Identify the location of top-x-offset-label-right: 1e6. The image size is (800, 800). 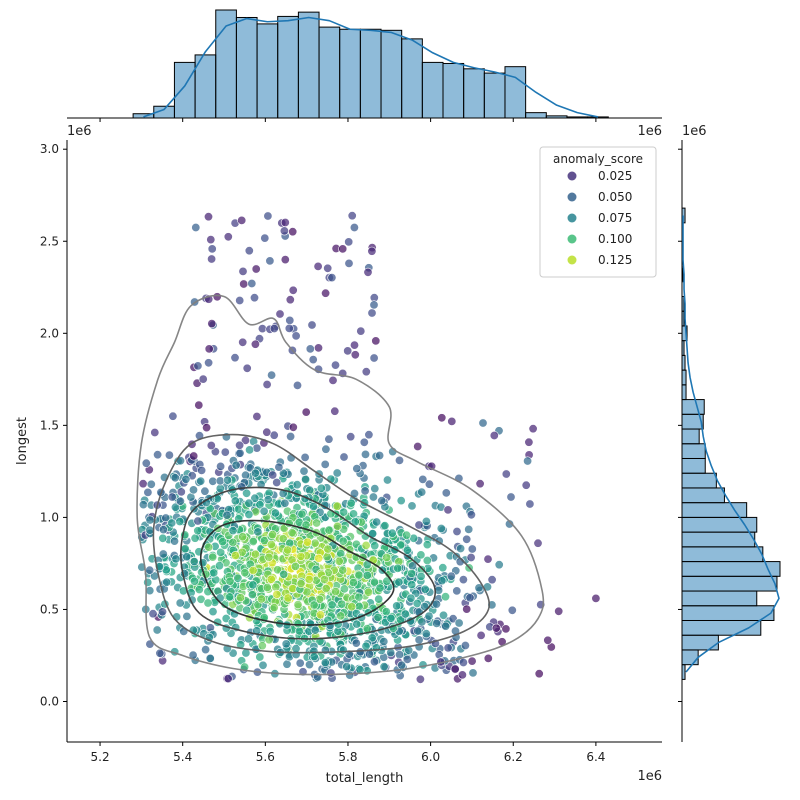
(649, 131).